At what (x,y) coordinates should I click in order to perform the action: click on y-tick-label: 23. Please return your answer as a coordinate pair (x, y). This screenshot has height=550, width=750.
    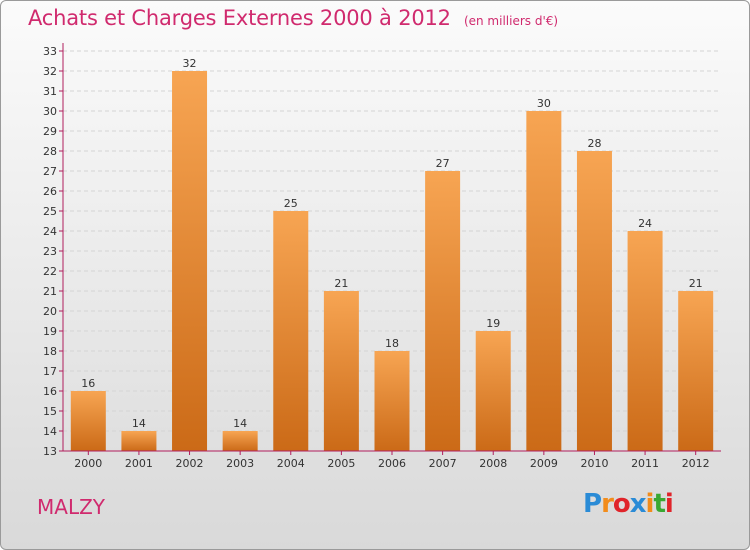
    Looking at the image, I should click on (50, 251).